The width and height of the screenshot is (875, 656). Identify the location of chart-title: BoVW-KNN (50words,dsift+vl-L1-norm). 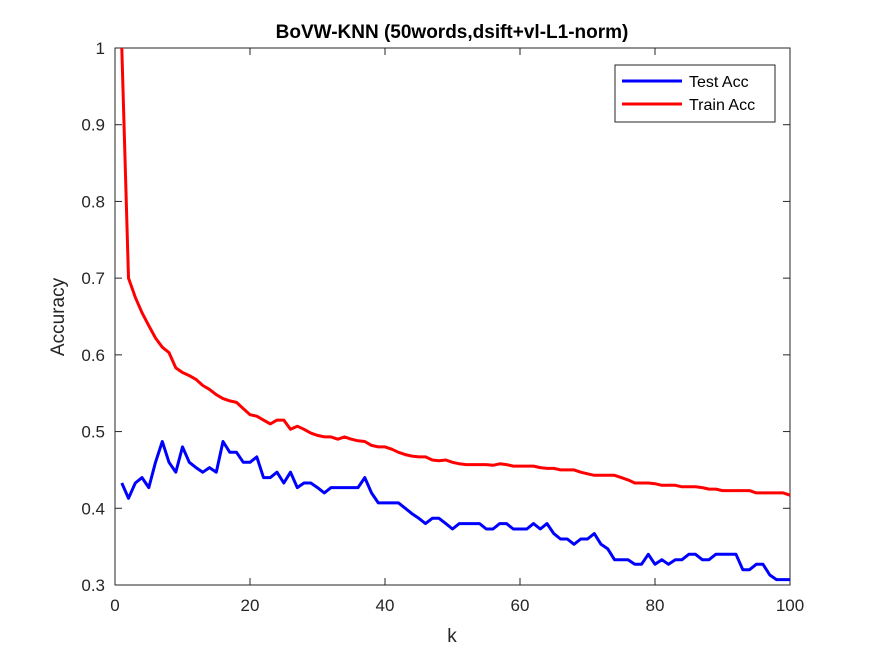
(452, 32).